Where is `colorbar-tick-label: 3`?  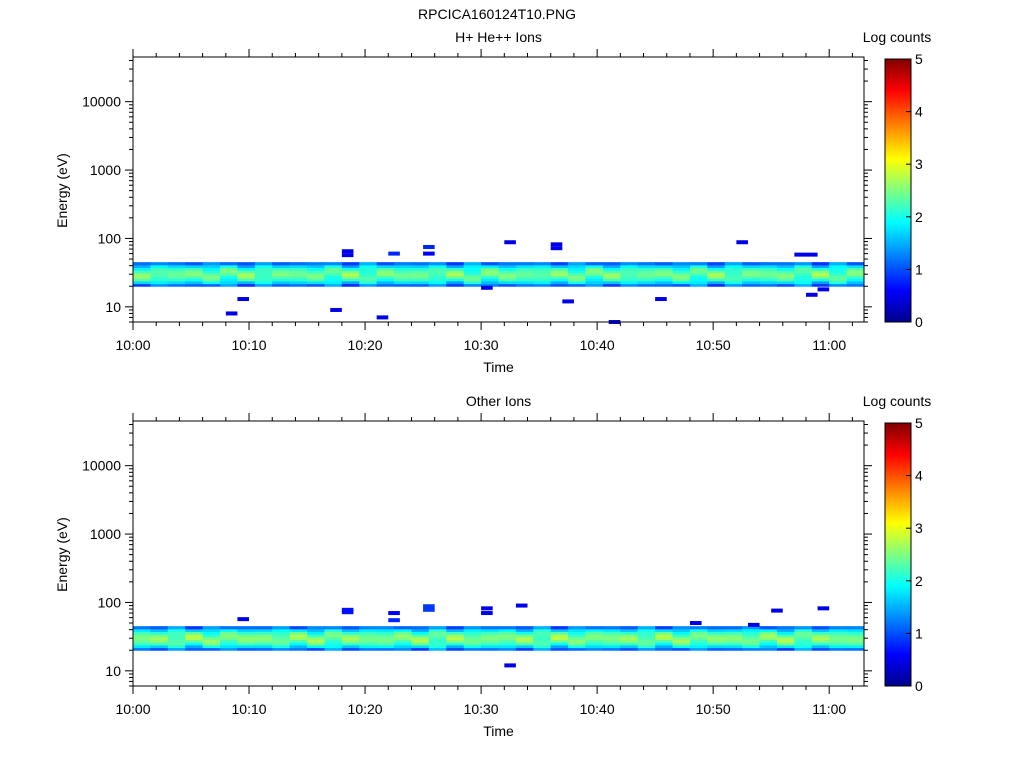 colorbar-tick-label: 3 is located at coordinates (919, 528).